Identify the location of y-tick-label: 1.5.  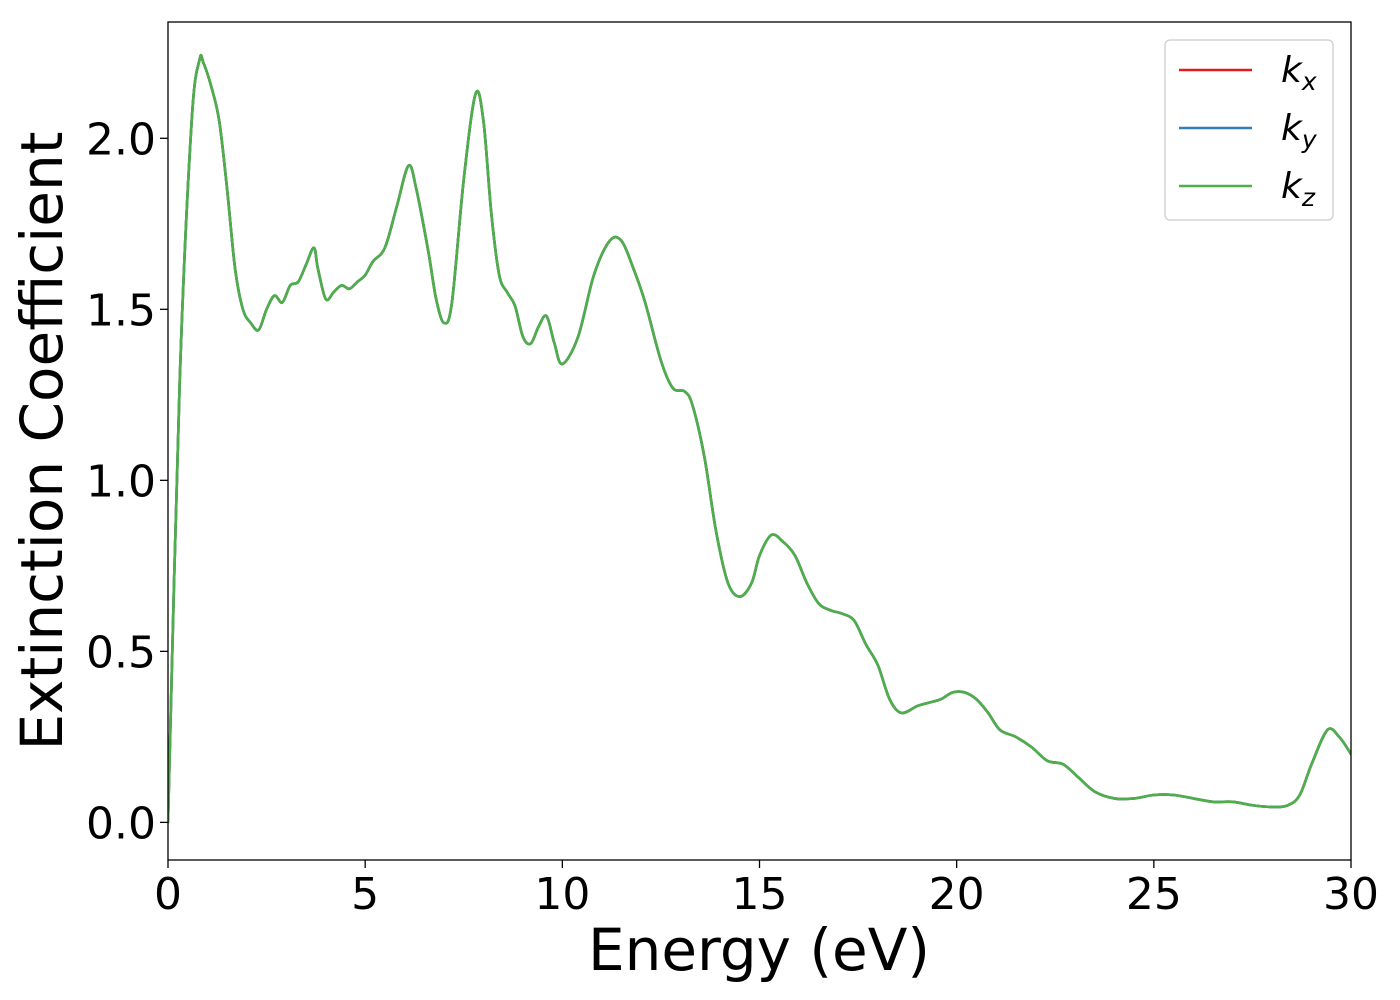
(121, 310).